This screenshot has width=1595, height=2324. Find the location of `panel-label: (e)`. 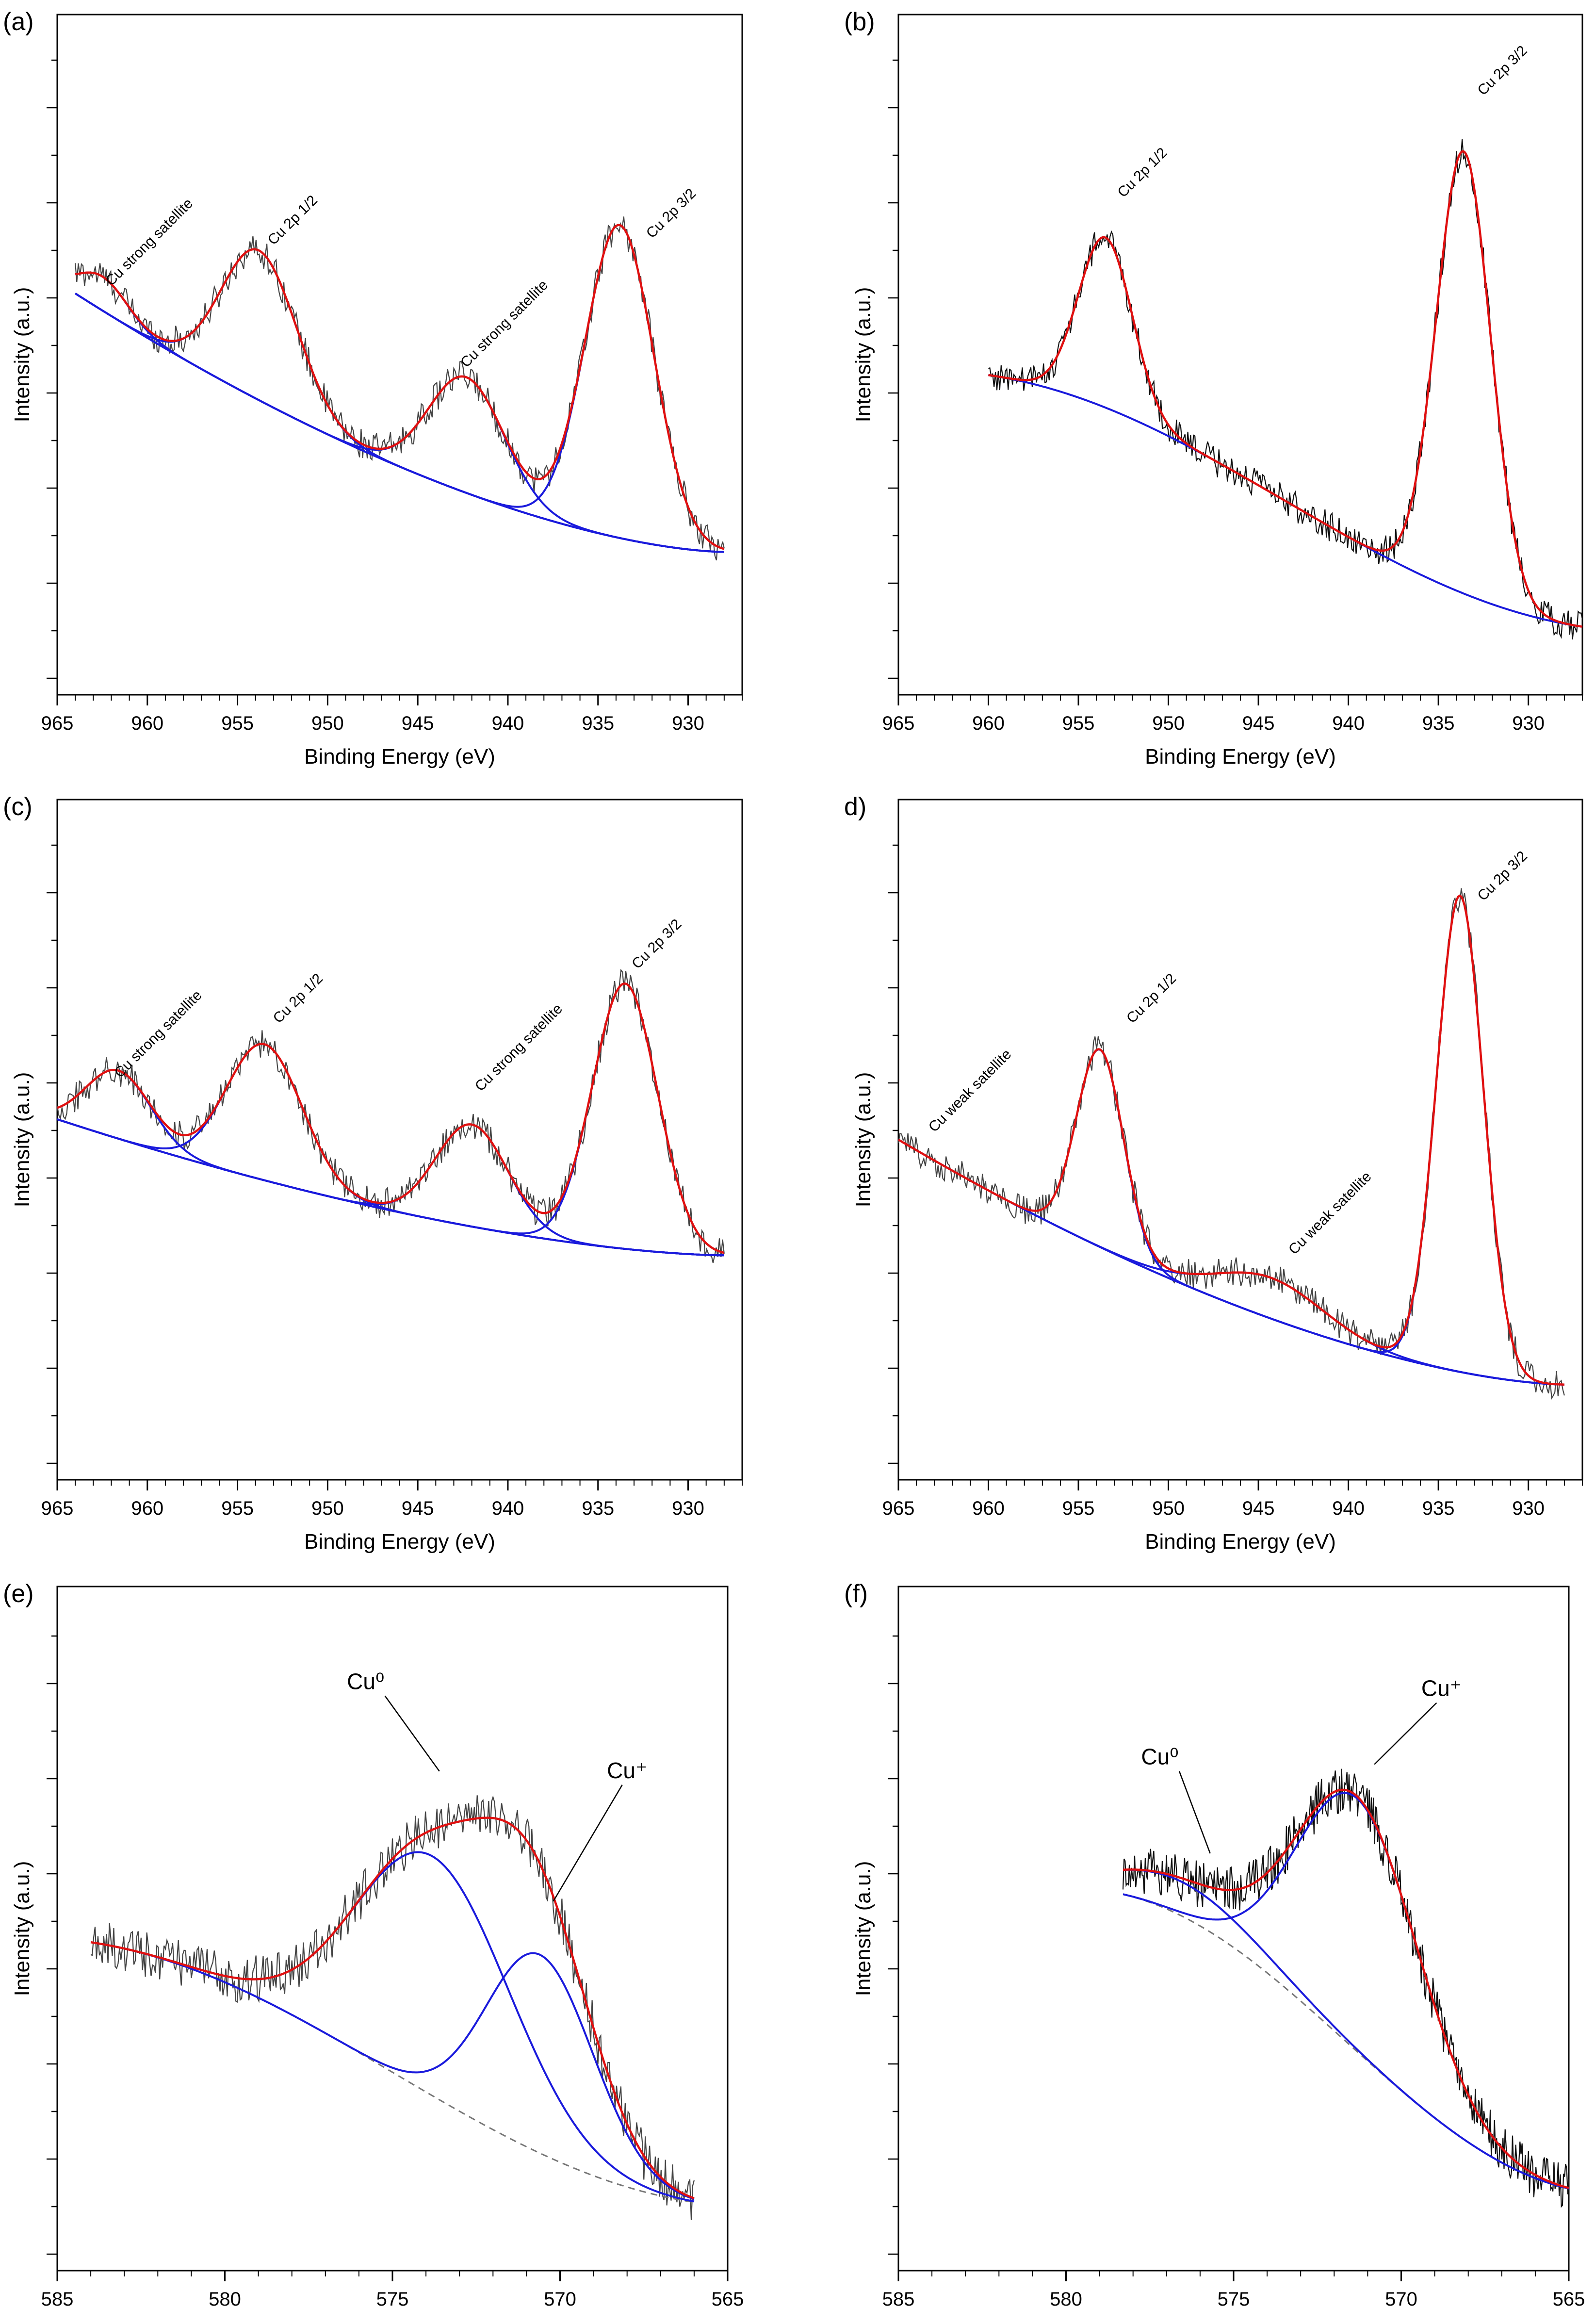

panel-label: (e) is located at coordinates (18, 1594).